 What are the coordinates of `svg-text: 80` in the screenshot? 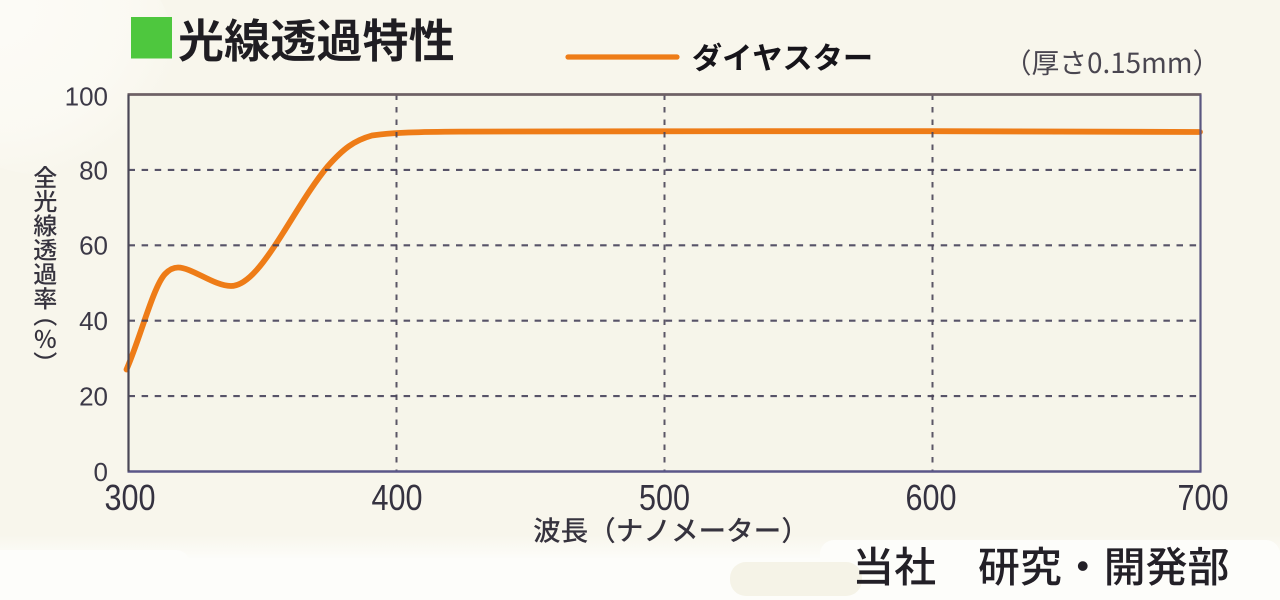 It's located at (93, 170).